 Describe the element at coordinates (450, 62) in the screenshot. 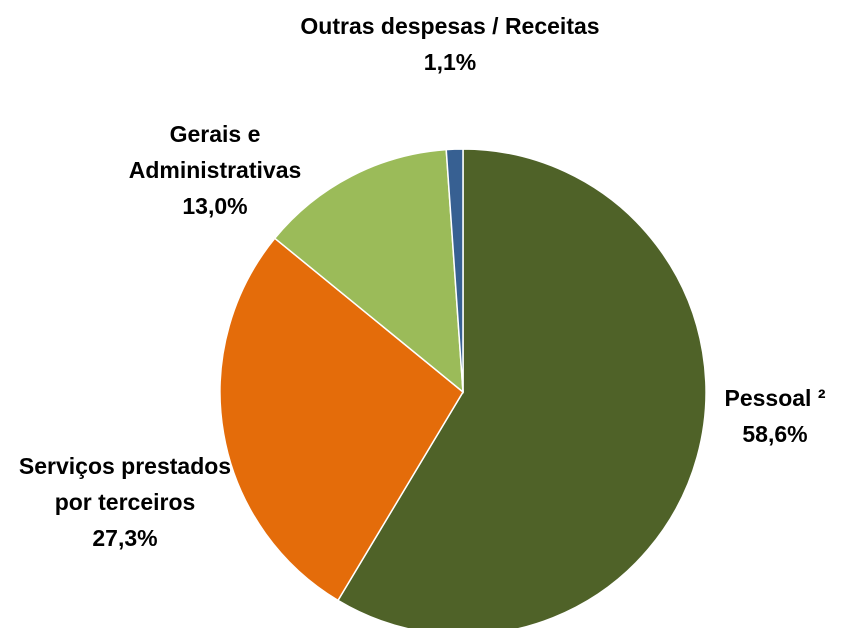

I see `value-label: 1,1%` at that location.